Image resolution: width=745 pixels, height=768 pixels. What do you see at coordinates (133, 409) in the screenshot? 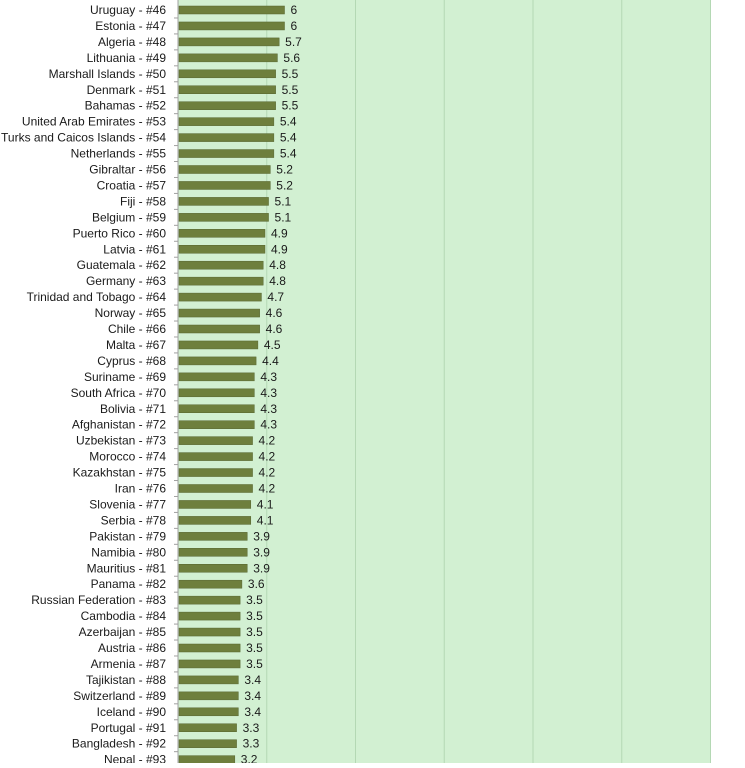
I see `category-label: Bolivia - #71` at bounding box center [133, 409].